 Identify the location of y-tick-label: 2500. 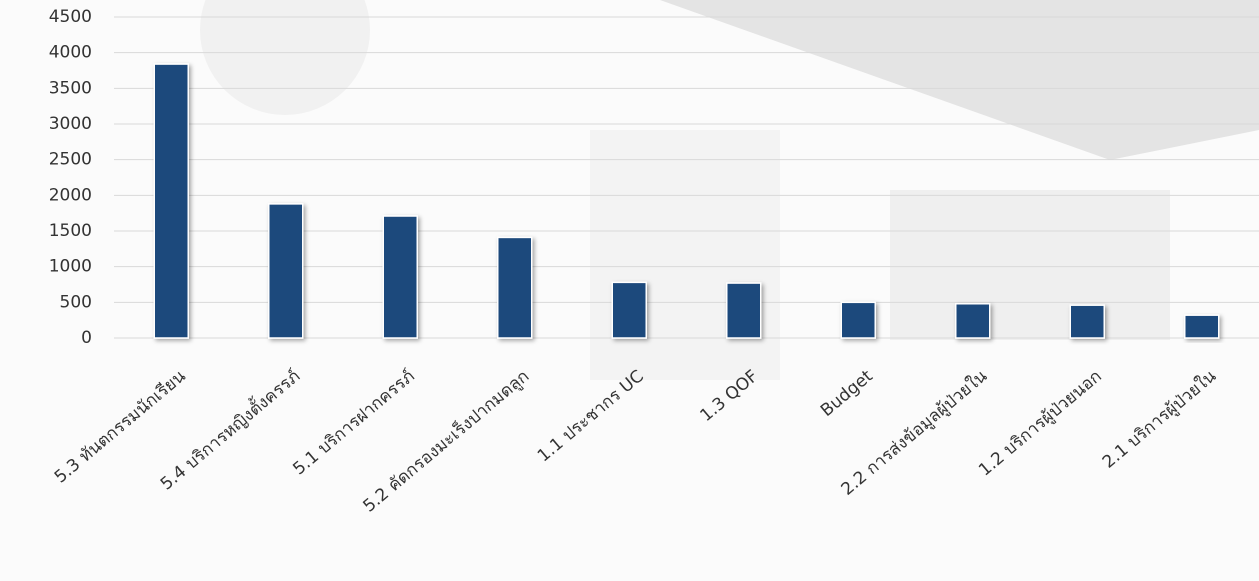
(70, 160).